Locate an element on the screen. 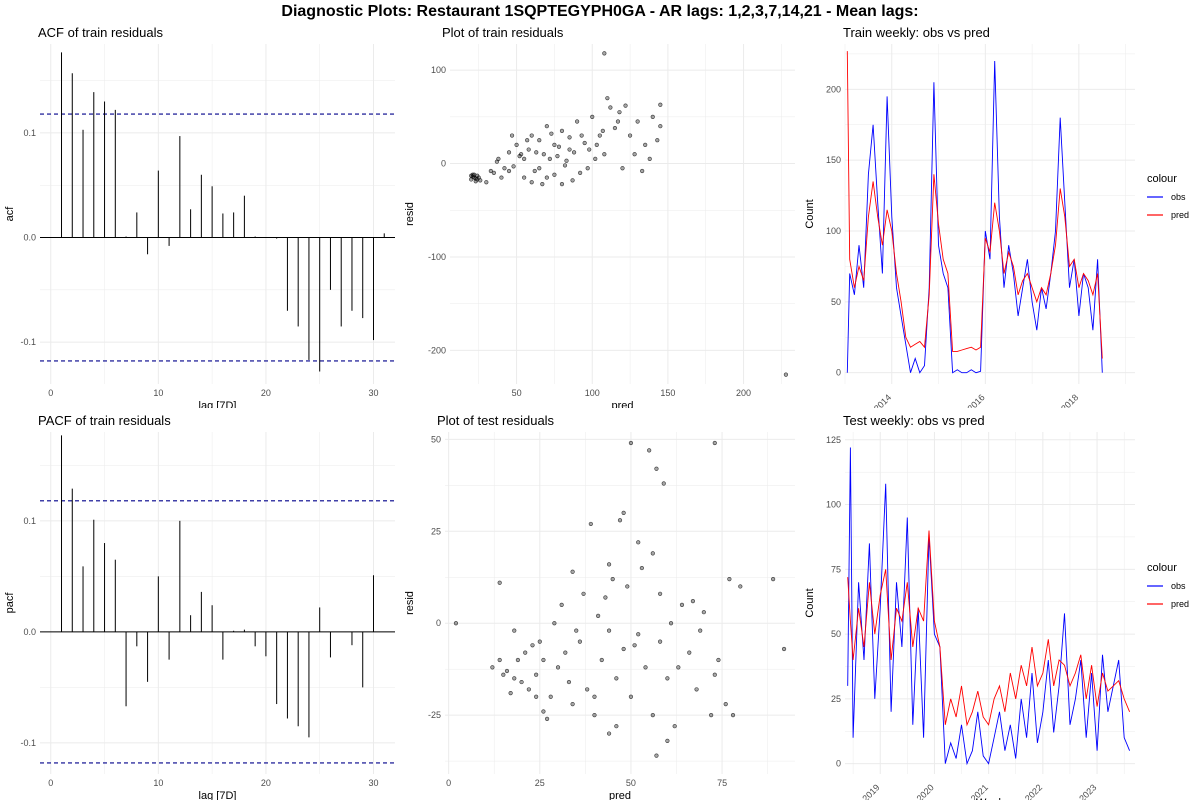 This screenshot has height=800, width=1200. test_weekly-ytick-label: 50 is located at coordinates (836, 634).